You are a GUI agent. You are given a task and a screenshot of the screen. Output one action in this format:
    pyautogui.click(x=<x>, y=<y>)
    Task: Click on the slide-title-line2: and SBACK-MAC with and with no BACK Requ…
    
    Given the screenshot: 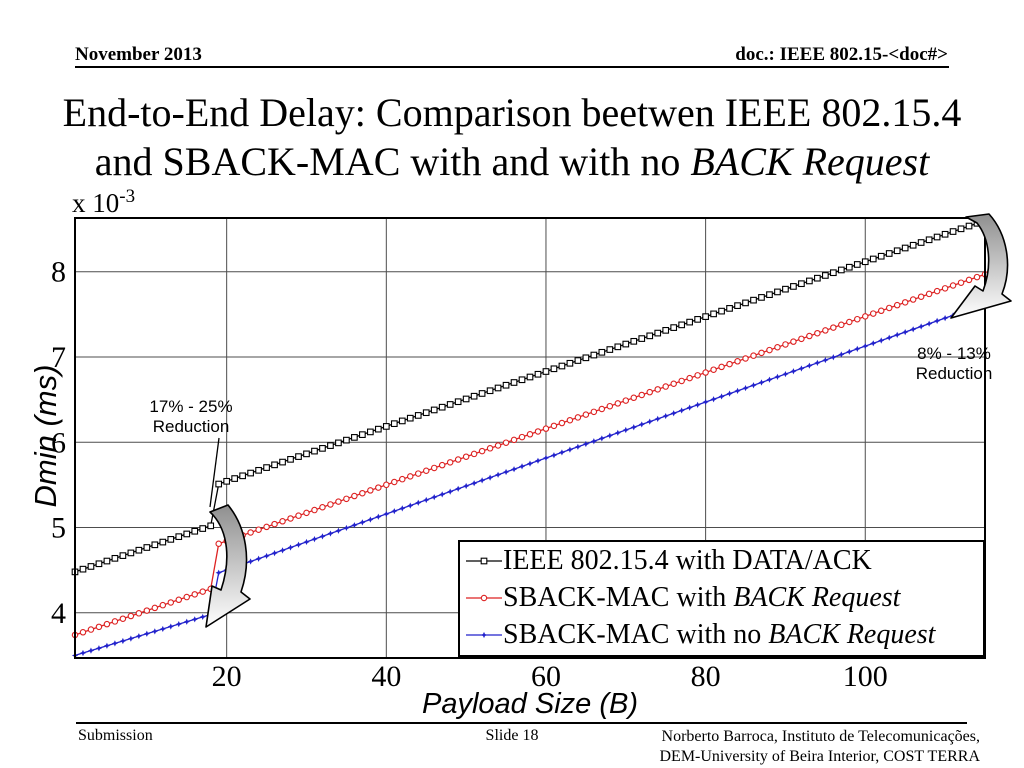 What is the action you would take?
    pyautogui.click(x=512, y=161)
    